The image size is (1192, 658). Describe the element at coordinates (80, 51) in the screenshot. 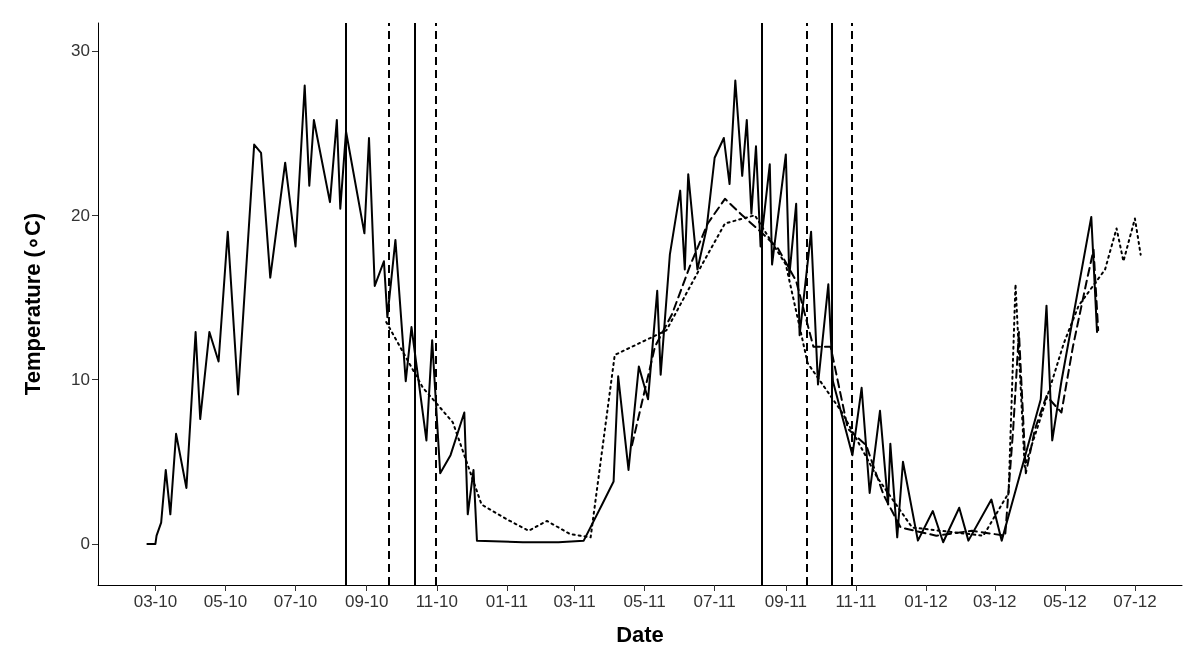

I see `y-tick-label: 30` at that location.